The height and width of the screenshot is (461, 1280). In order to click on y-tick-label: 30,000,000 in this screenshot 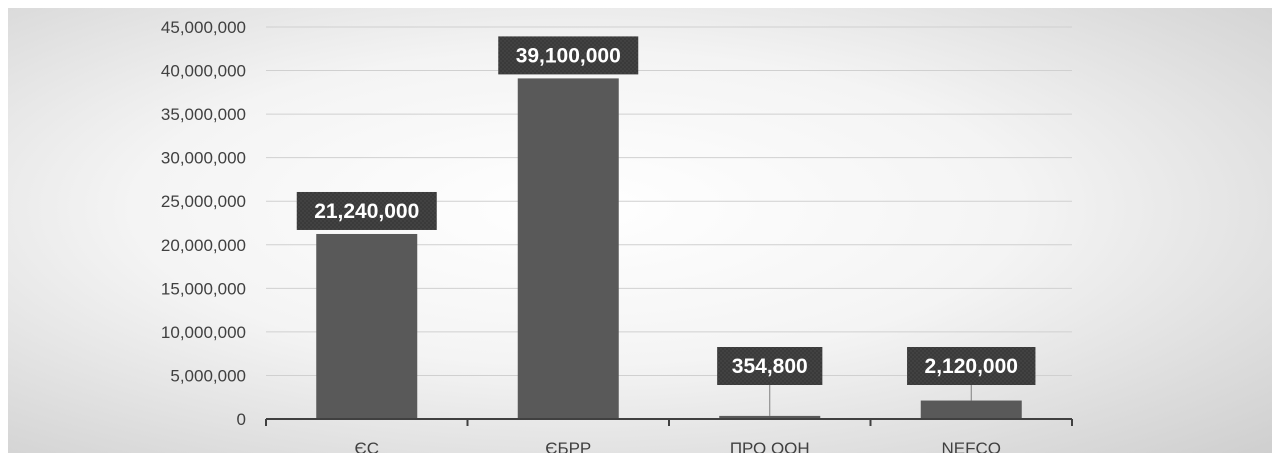, I will do `click(203, 158)`.